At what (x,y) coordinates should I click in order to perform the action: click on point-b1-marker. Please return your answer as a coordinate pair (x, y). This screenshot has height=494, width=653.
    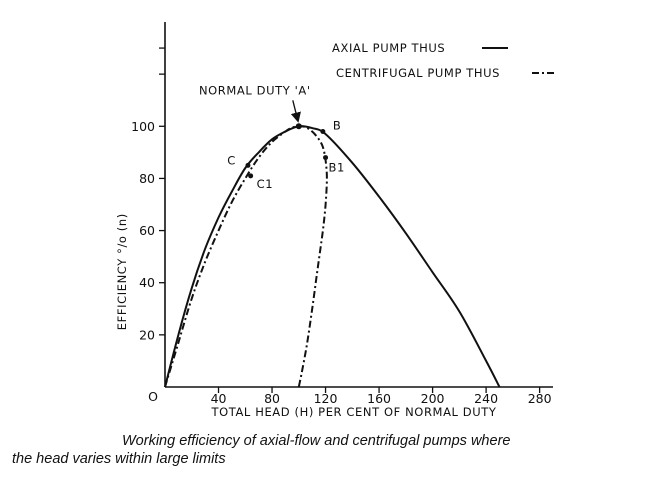
    Looking at the image, I should click on (326, 158).